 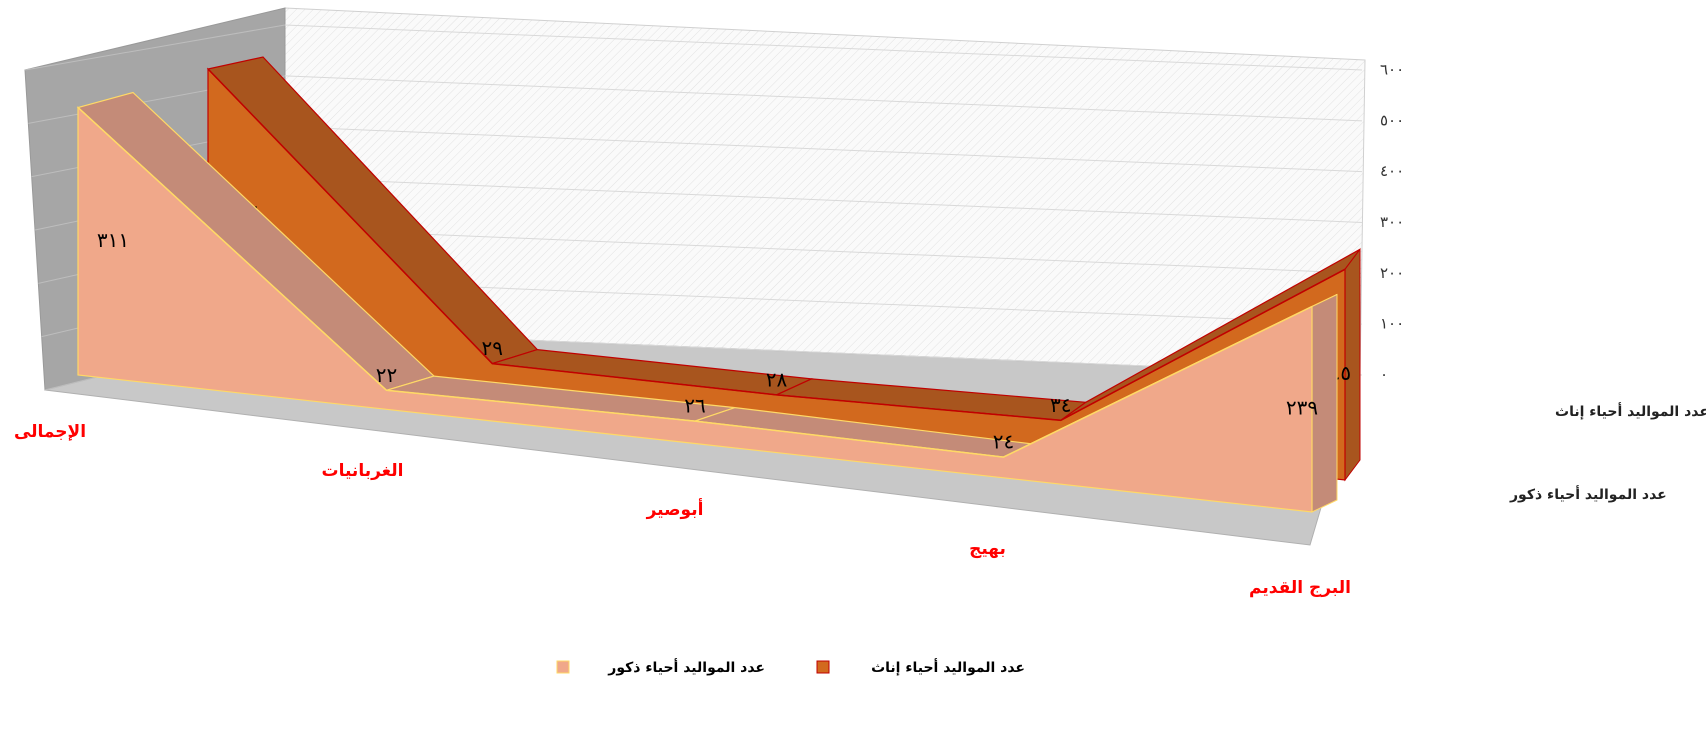 I want to click on x-tick-label: أبوصير, so click(x=675, y=509).